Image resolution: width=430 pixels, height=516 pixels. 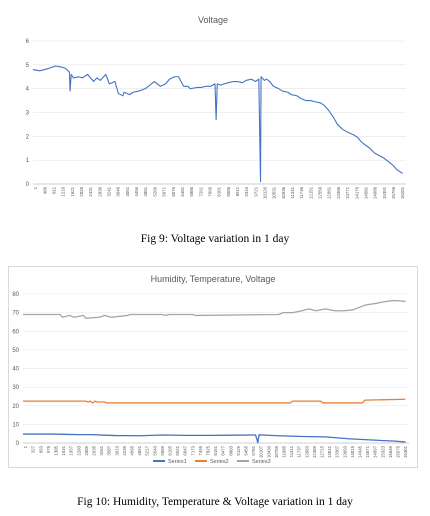 I want to click on x-tick-label: 11737, so click(x=299, y=451).